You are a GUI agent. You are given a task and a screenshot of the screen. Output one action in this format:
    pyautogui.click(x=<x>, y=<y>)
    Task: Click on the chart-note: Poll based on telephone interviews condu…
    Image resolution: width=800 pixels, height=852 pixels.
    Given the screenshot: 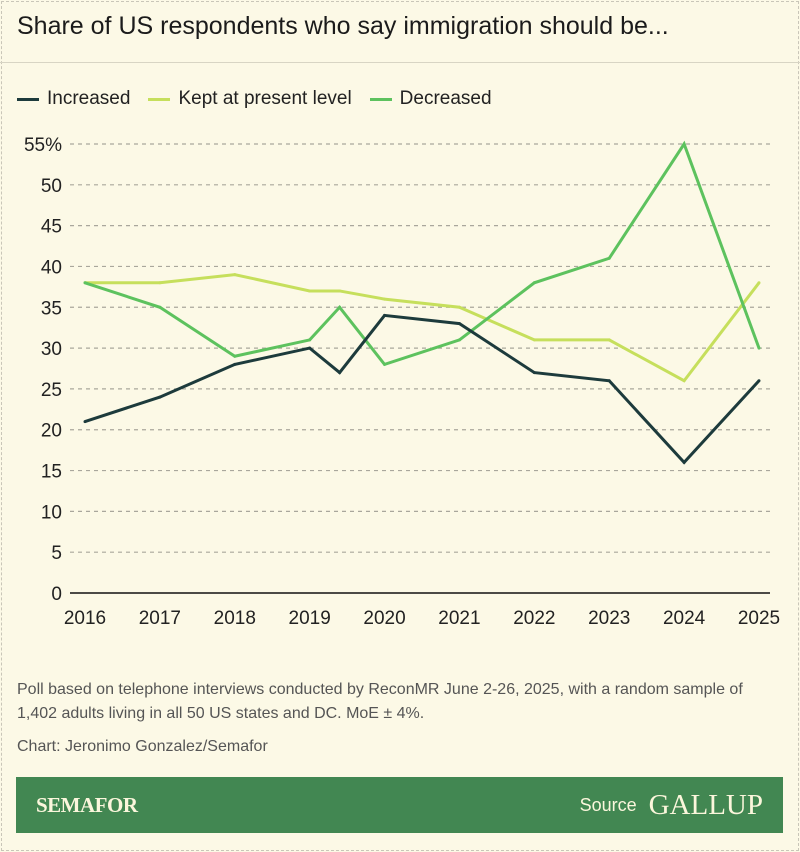 What is the action you would take?
    pyautogui.click(x=380, y=701)
    